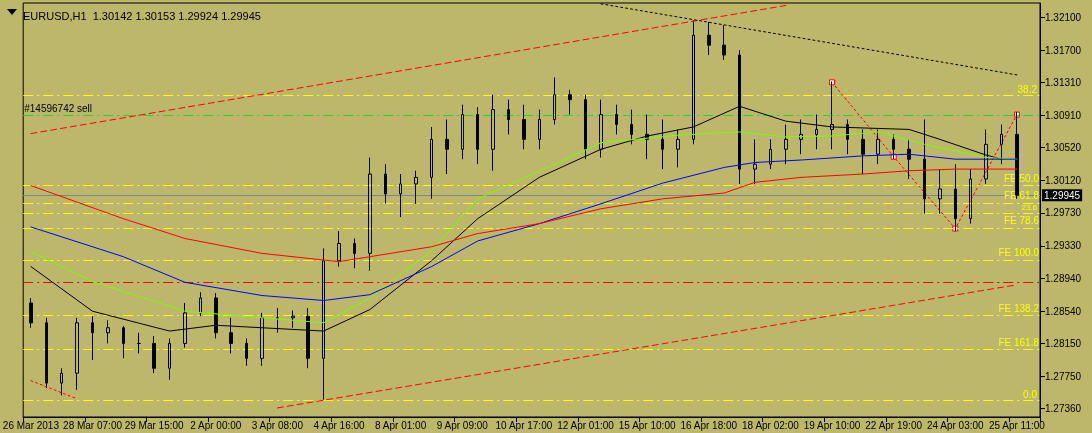 The height and width of the screenshot is (433, 1092). I want to click on x-tick-label: 3 Apr 08:00, so click(277, 425).